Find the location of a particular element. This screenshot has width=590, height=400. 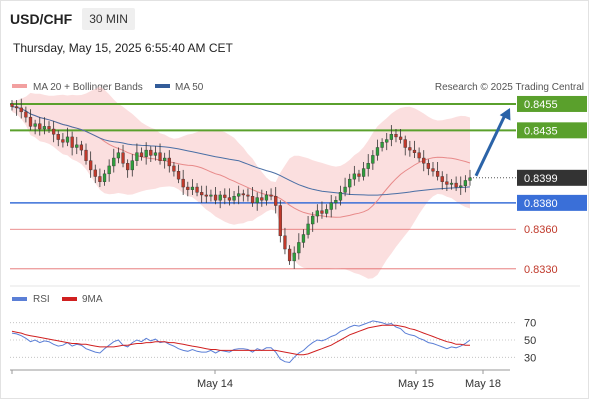

copyright-label: Research © 2025 Trading Central is located at coordinates (509, 87).